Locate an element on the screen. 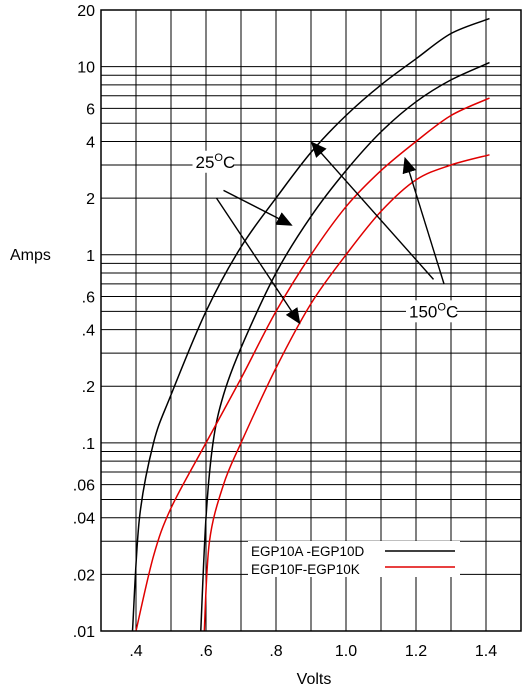 This screenshot has height=695, width=523. y-tick-label: .2 is located at coordinates (88, 387).